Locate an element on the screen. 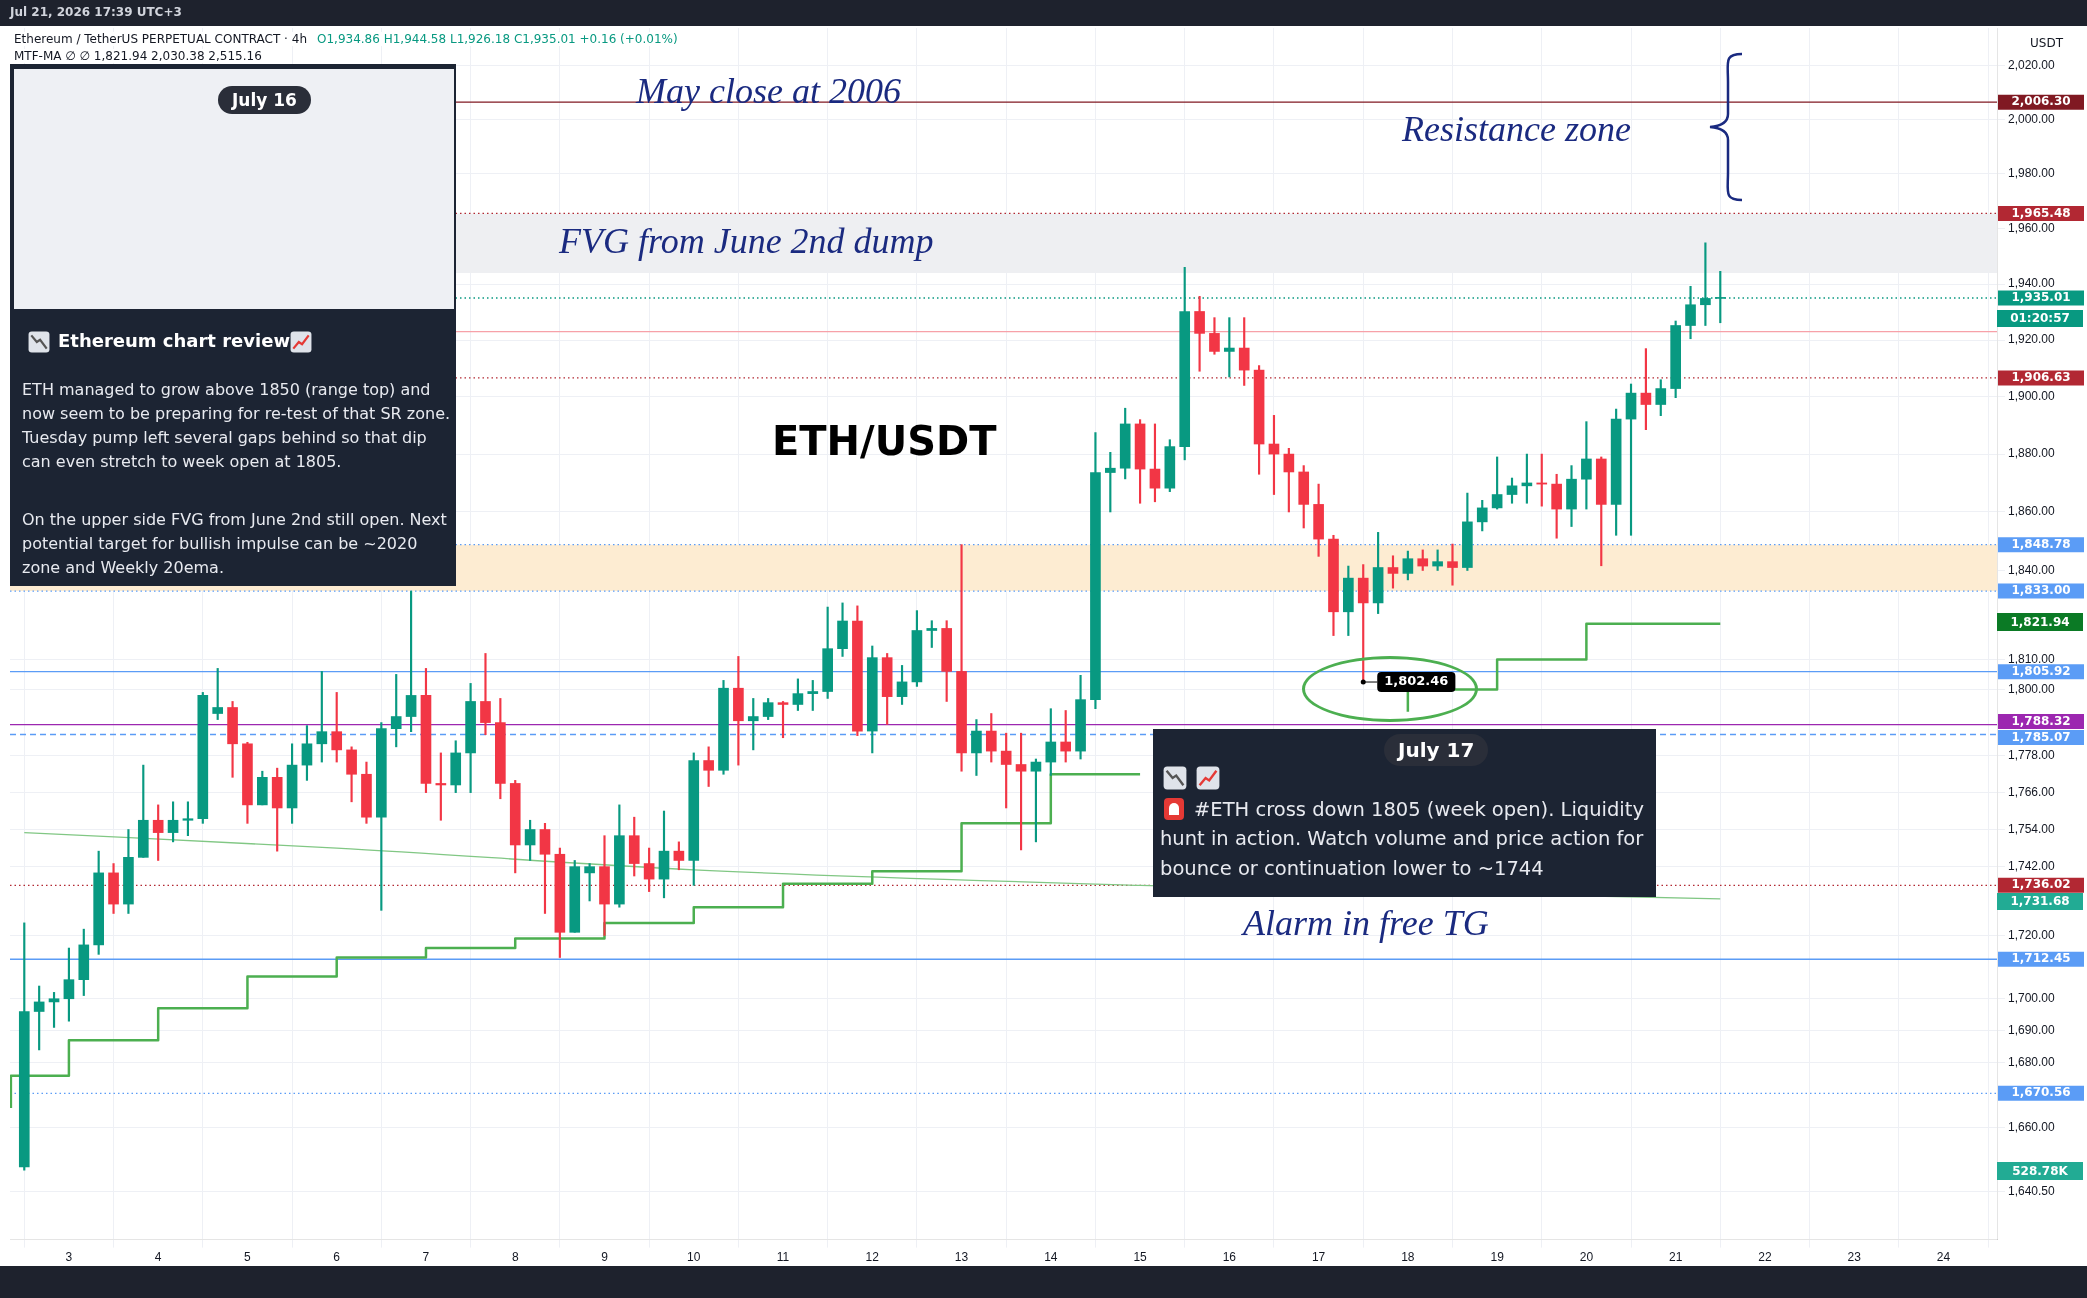 The width and height of the screenshot is (2087, 1298). y-tick-label: 1,742.00 is located at coordinates (2032, 865).